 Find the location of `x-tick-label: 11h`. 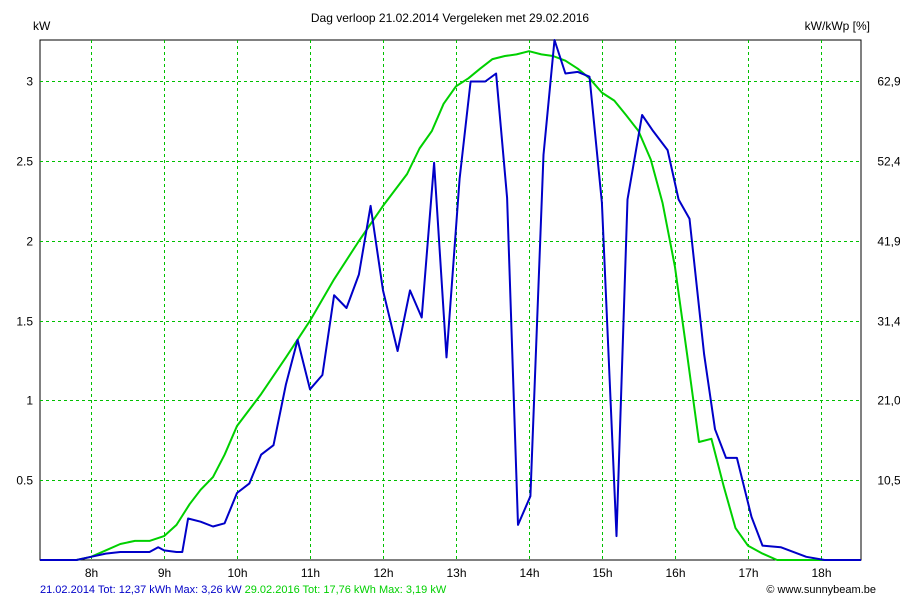

x-tick-label: 11h is located at coordinates (310, 573).